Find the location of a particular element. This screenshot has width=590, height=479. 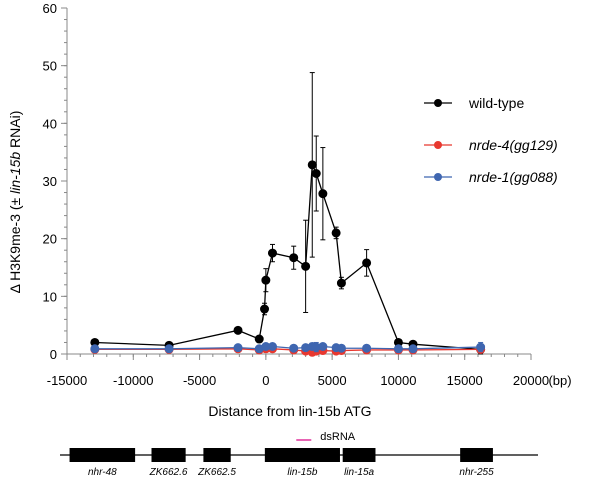

x-tick-label: -10000 is located at coordinates (133, 380).